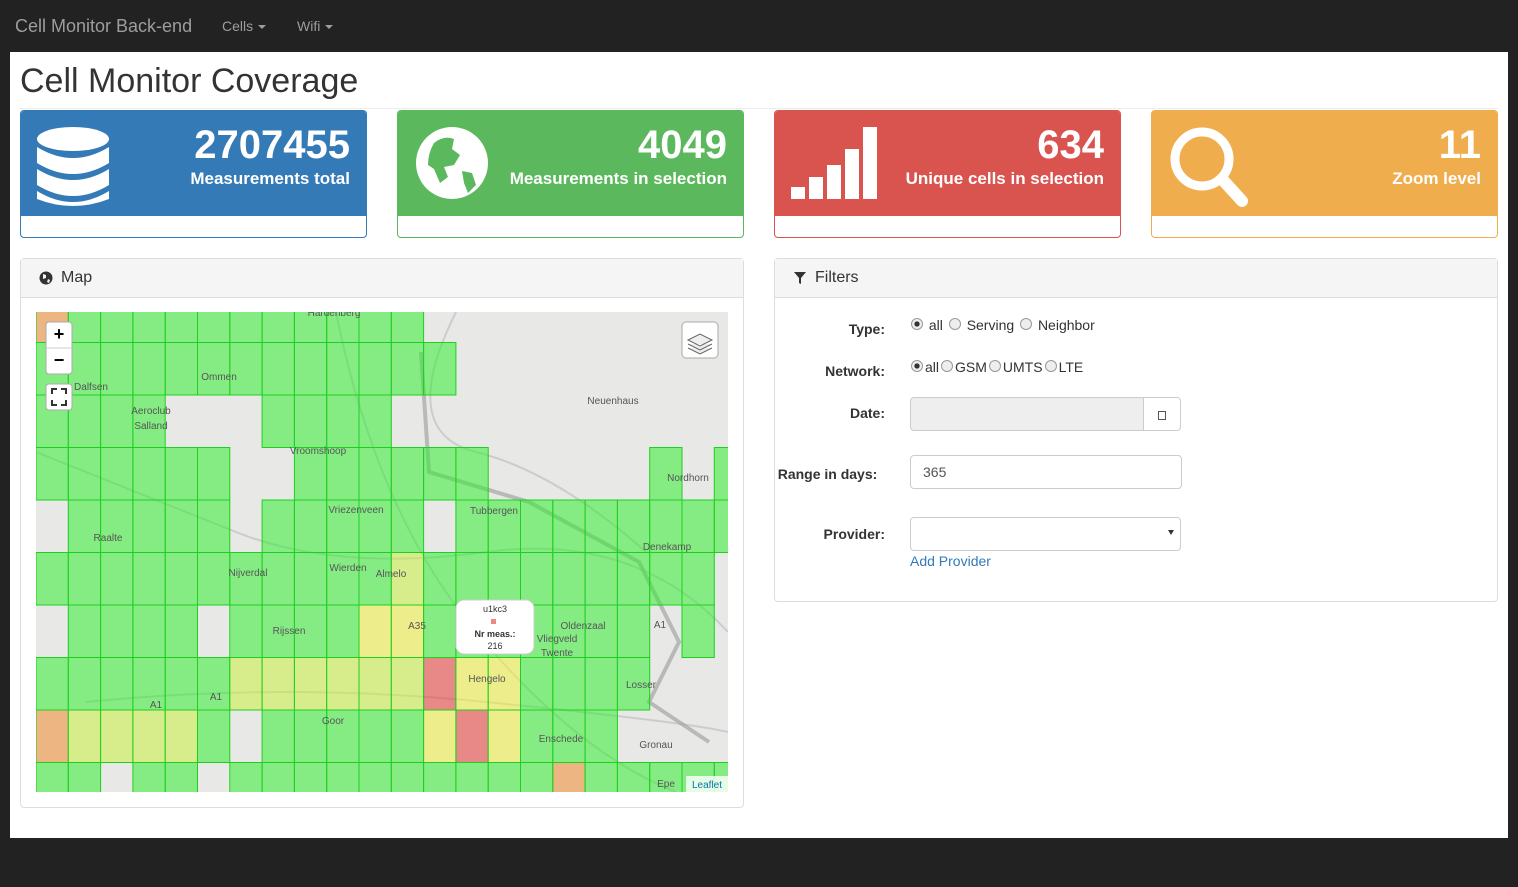  I want to click on popup-cell: u1kc3, so click(495, 609).